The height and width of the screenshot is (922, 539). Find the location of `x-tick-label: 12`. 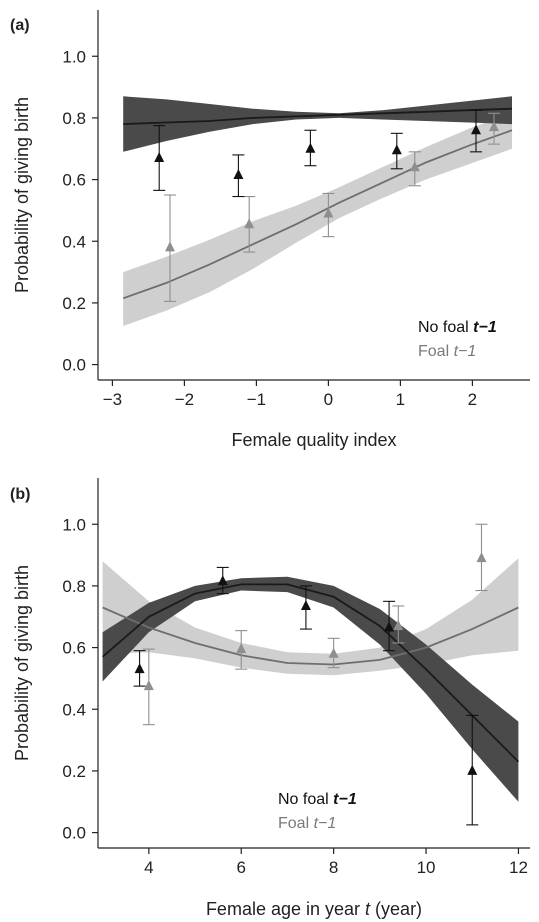

x-tick-label: 12 is located at coordinates (518, 867).